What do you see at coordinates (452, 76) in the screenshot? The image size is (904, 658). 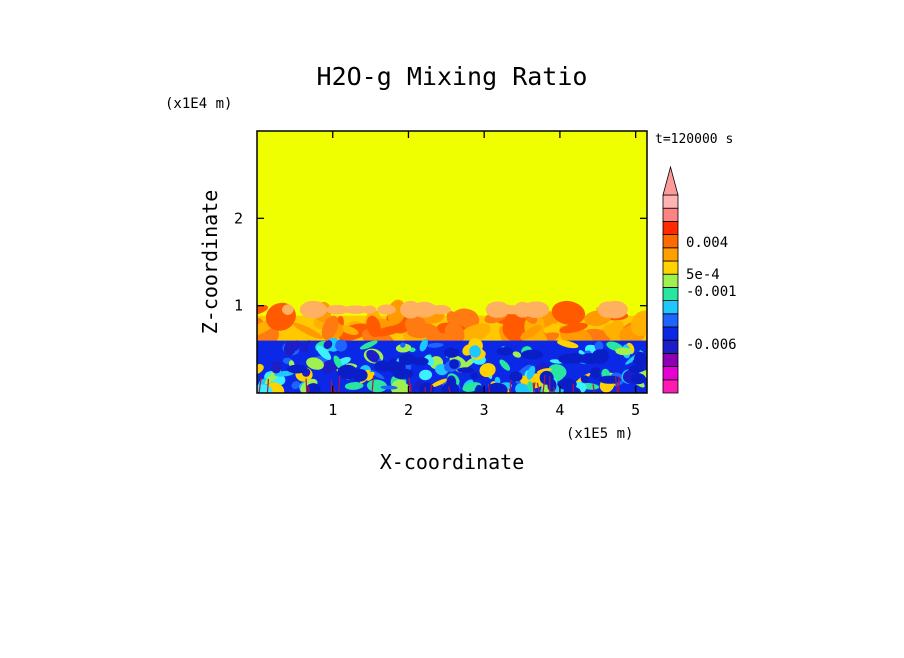 I see `chart-title: H2O-g Mixing Ratio` at bounding box center [452, 76].